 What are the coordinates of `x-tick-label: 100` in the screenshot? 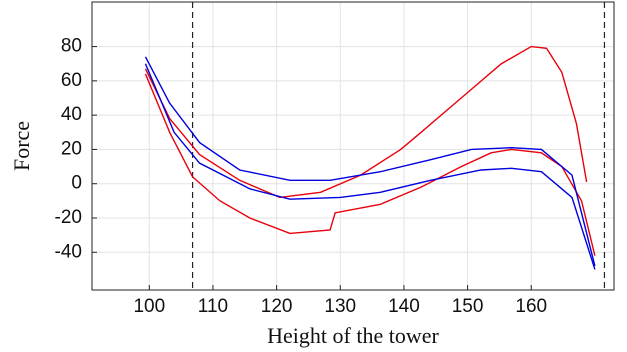 It's located at (149, 306).